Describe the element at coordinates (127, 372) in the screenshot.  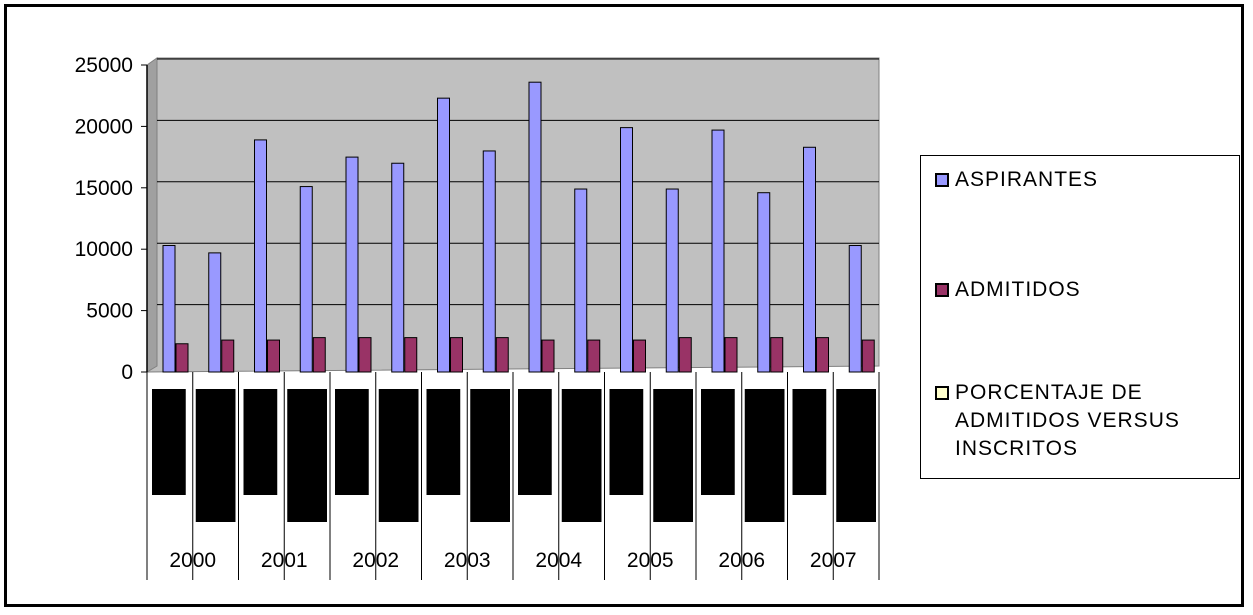
I see `y-tick-label: 0` at that location.